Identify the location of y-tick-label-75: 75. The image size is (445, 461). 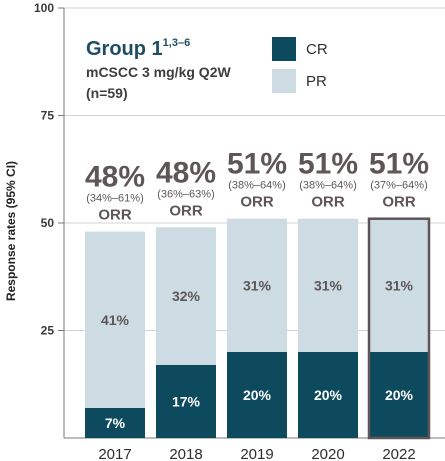
(48, 116).